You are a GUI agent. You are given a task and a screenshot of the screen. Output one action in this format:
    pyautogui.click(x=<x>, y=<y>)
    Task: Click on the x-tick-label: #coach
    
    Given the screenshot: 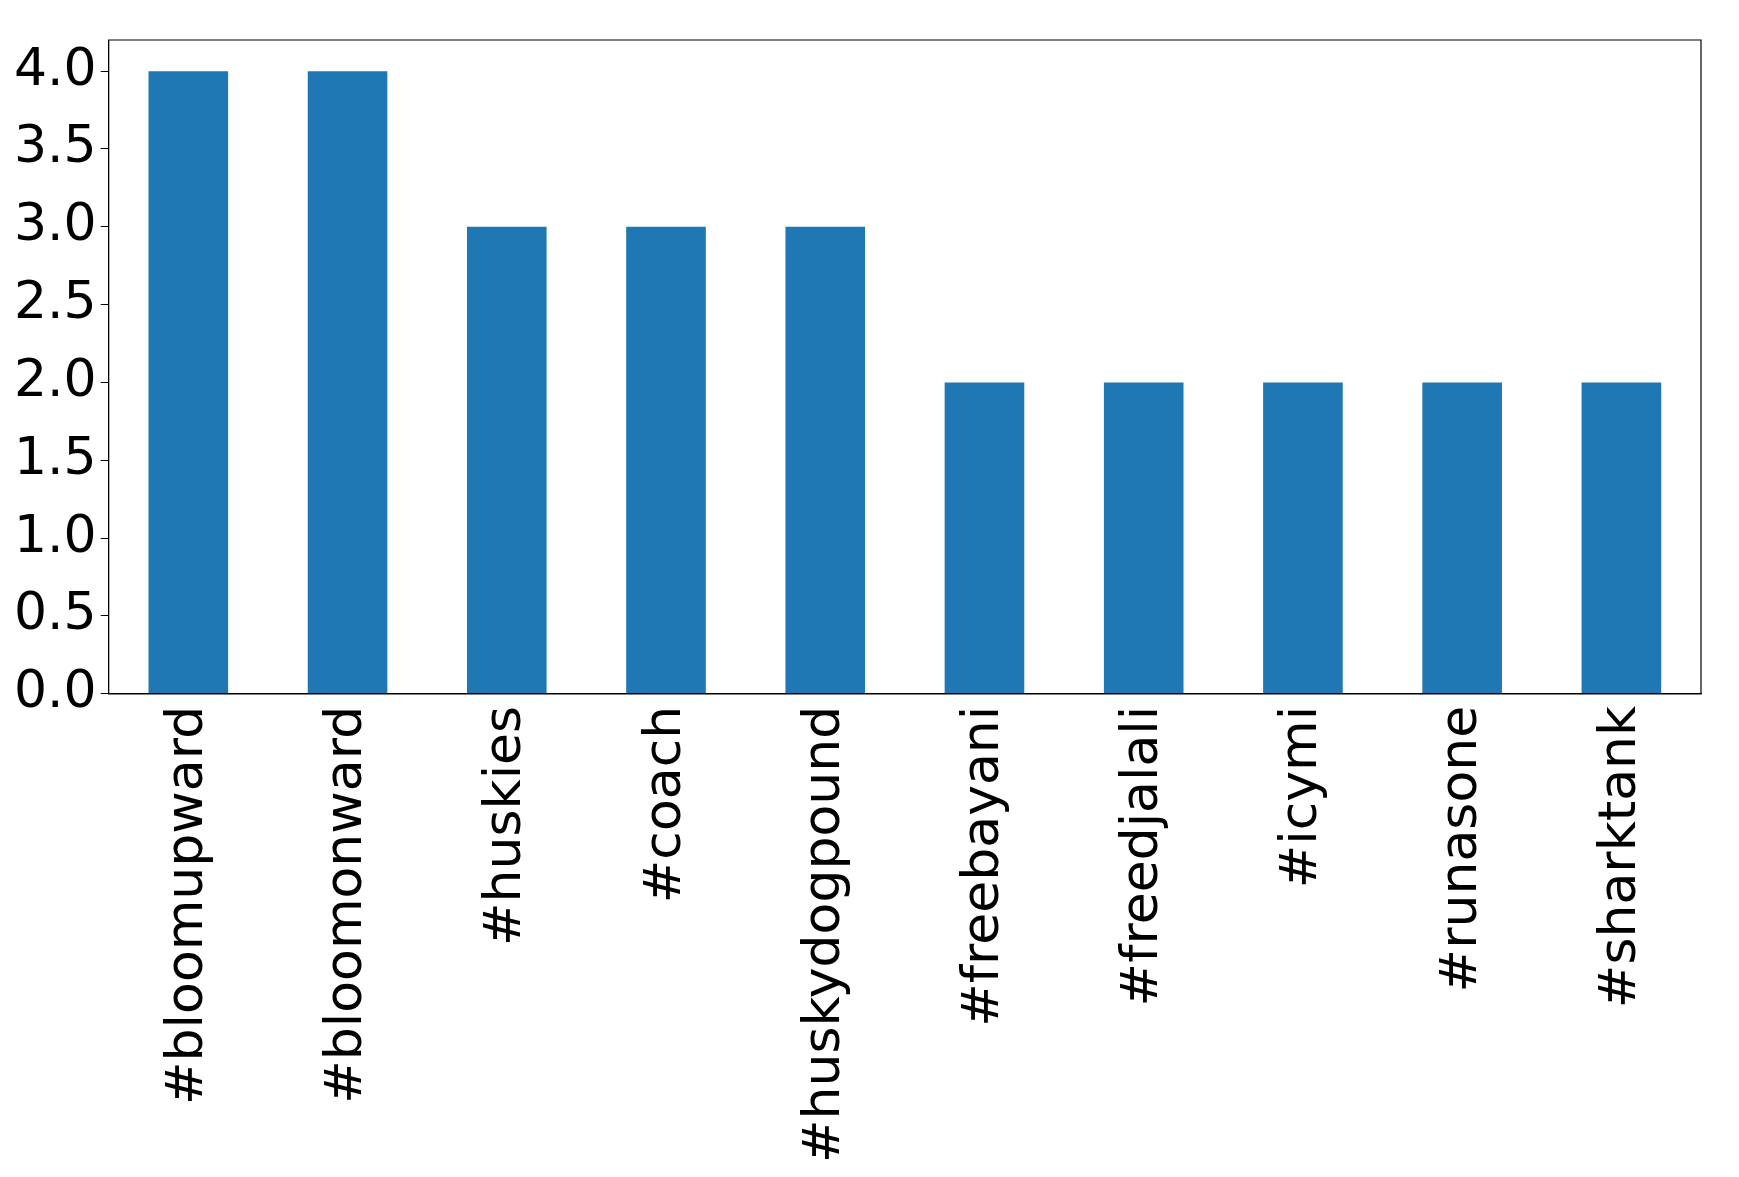 What is the action you would take?
    pyautogui.click(x=661, y=804)
    